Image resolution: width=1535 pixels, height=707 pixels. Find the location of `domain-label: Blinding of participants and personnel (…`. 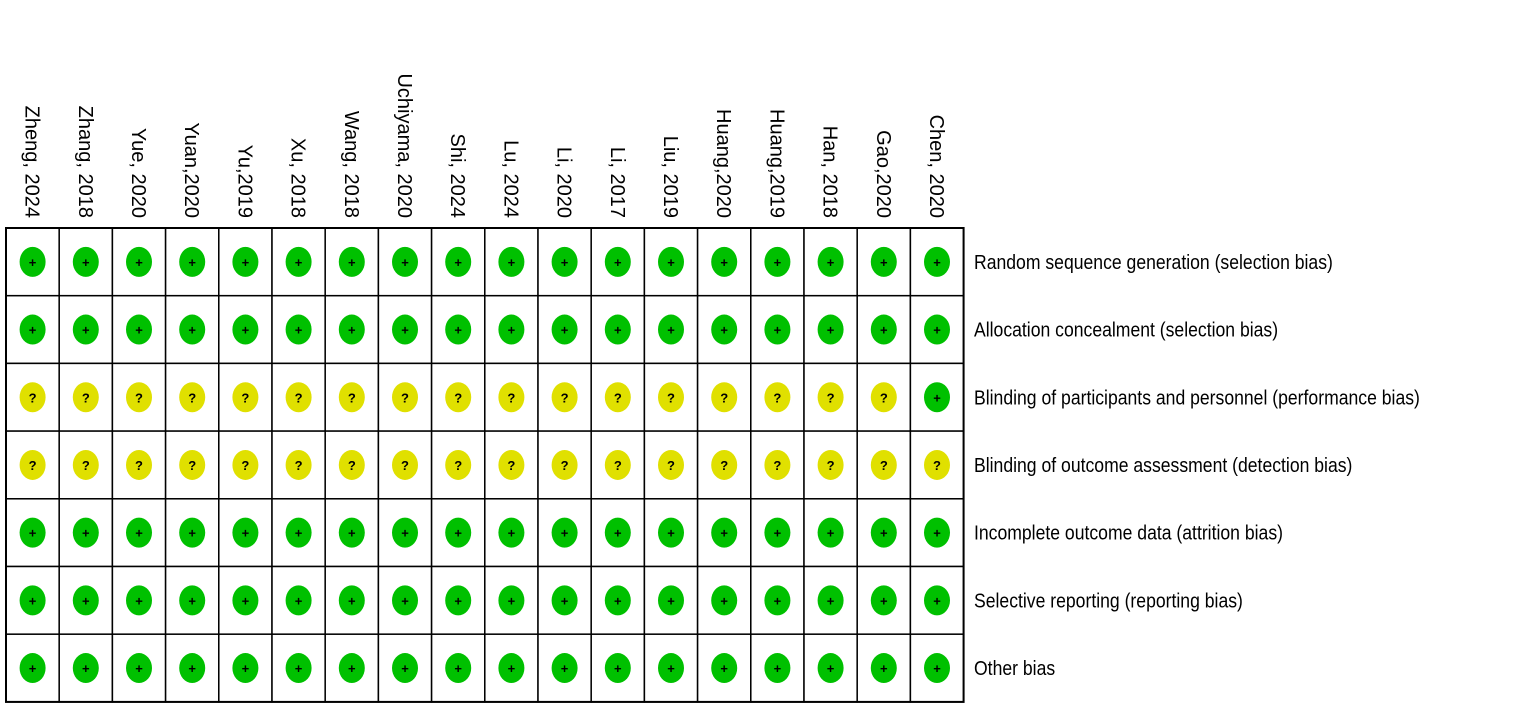

domain-label: Blinding of participants and personnel (… is located at coordinates (1197, 397).